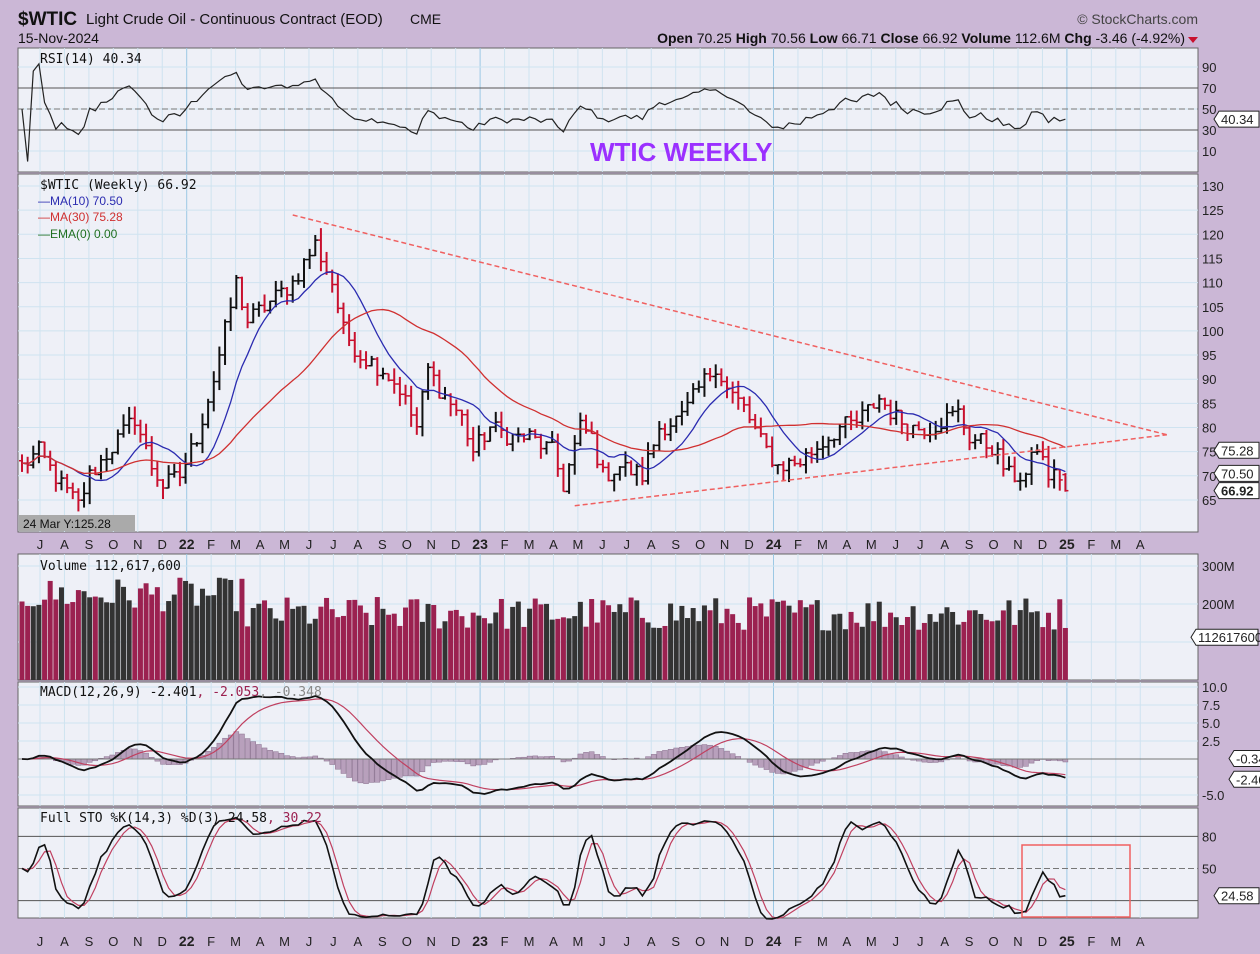 The width and height of the screenshot is (1260, 954). I want to click on value-tag-label: 40.34, so click(1237, 119).